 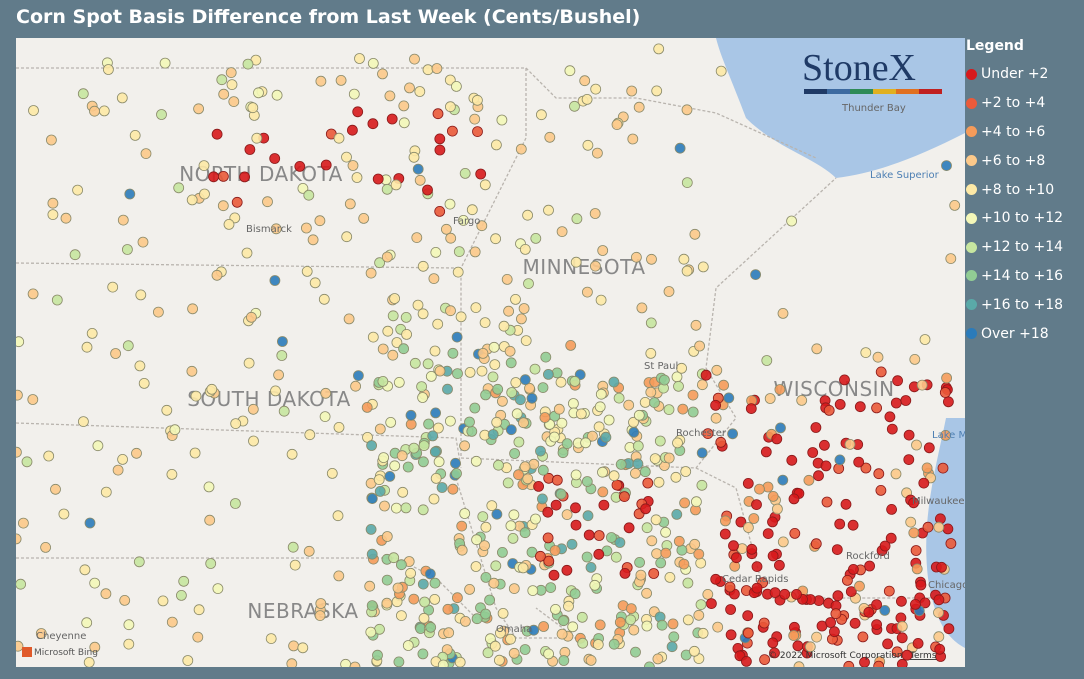 I want to click on state-label: NEBRASKA, so click(x=302, y=611).